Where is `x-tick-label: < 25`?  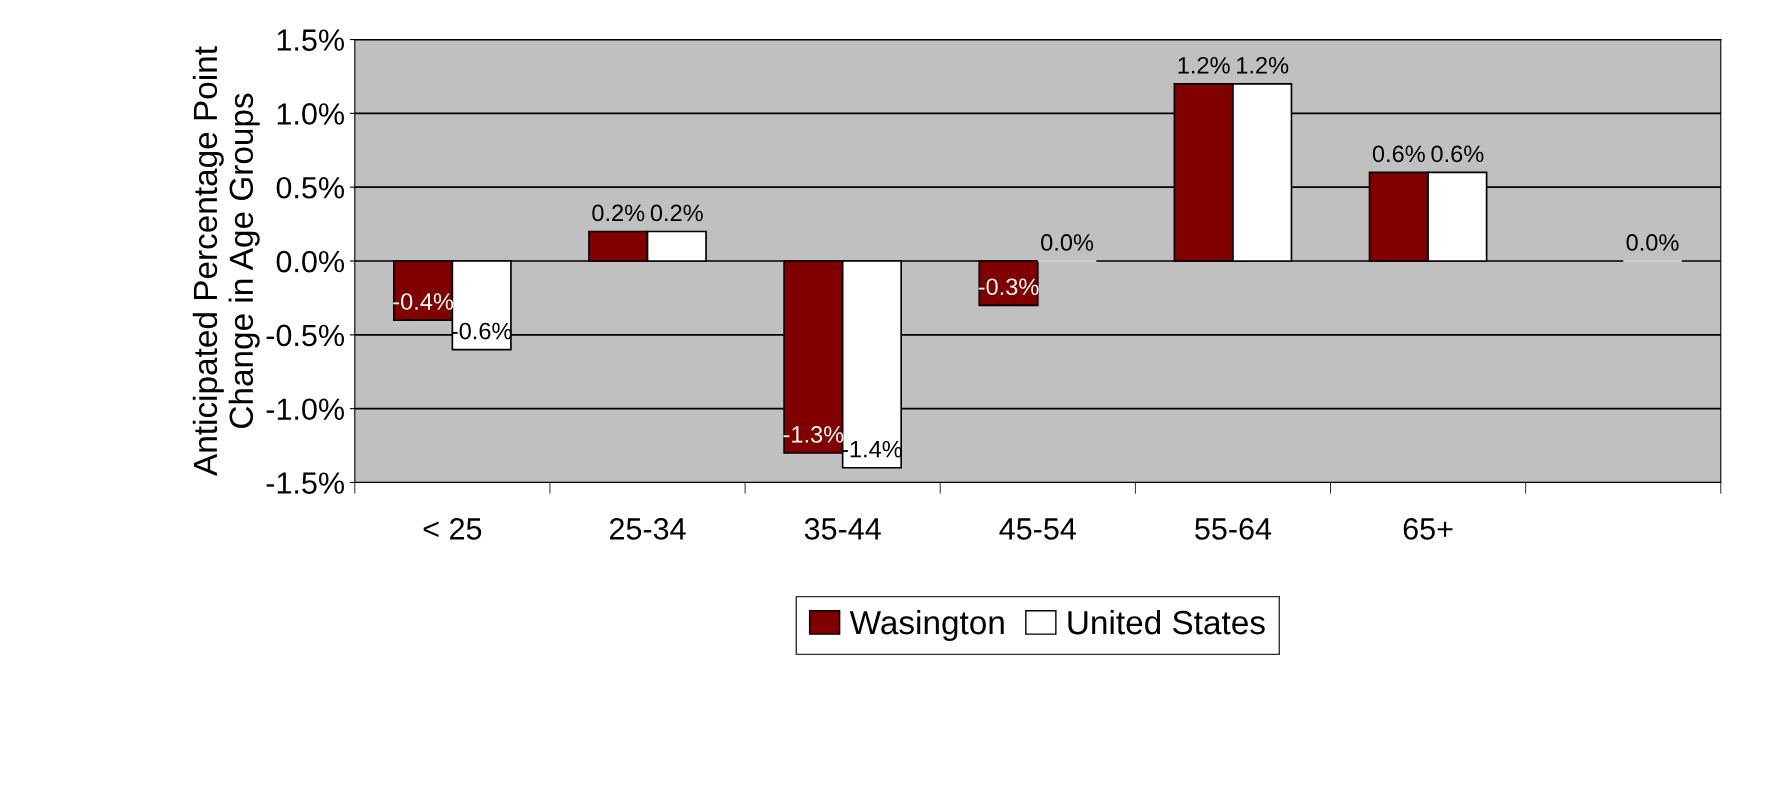 x-tick-label: < 25 is located at coordinates (452, 529).